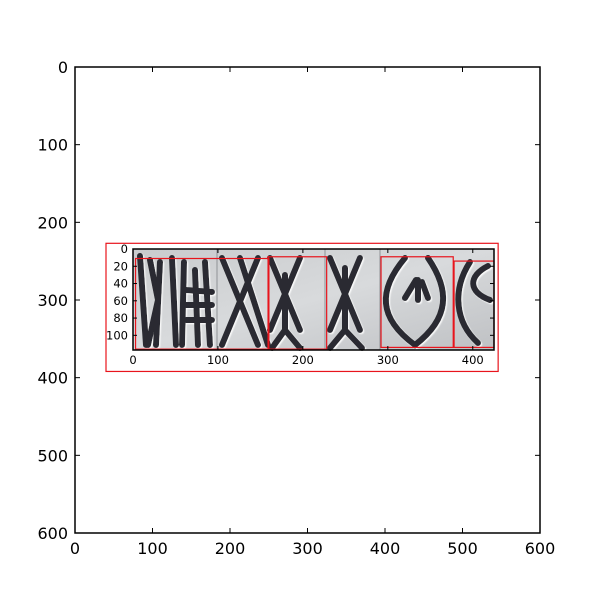 Image resolution: width=600 pixels, height=600 pixels. I want to click on outer-x-tick-label: 500, so click(462, 548).